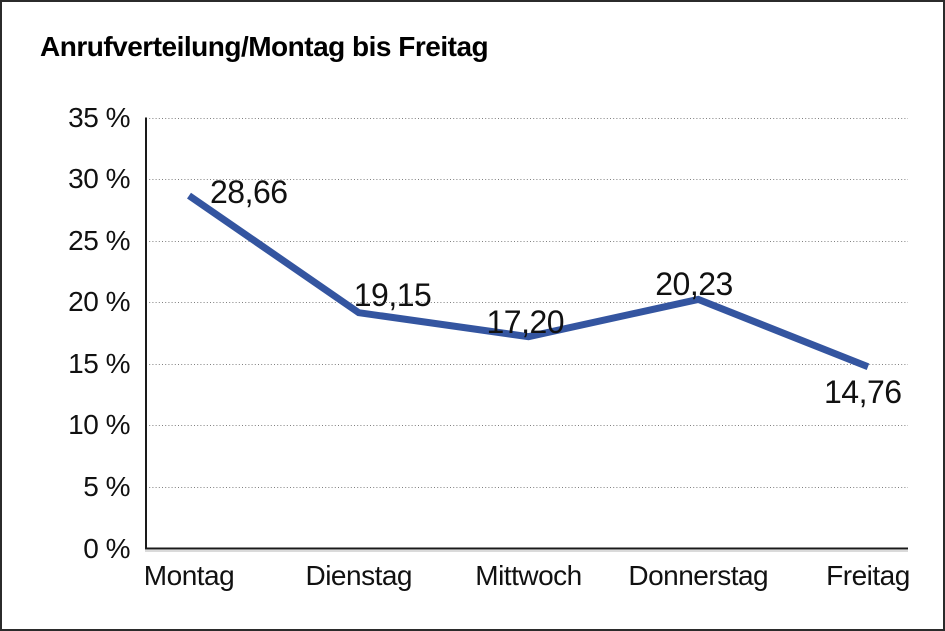 This screenshot has height=631, width=945. I want to click on x-axis-label: Mittwoch, so click(528, 575).